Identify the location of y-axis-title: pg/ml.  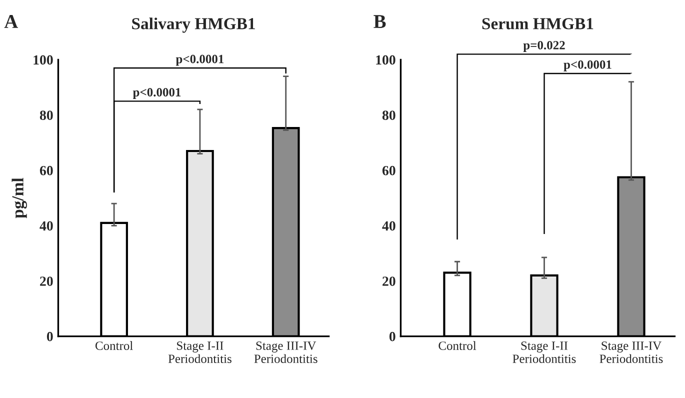
(19, 198).